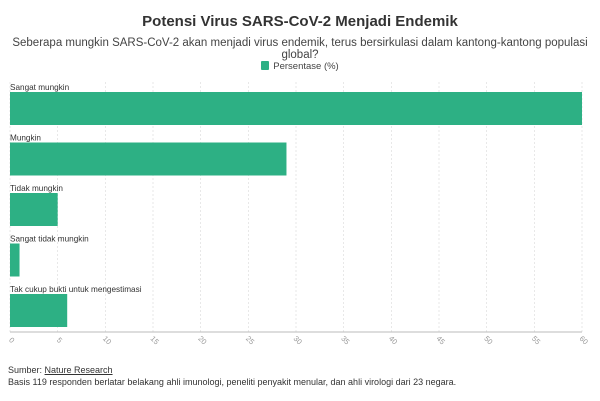 Image resolution: width=600 pixels, height=401 pixels. Describe the element at coordinates (25, 370) in the screenshot. I see `source-label: Sumber:` at that location.